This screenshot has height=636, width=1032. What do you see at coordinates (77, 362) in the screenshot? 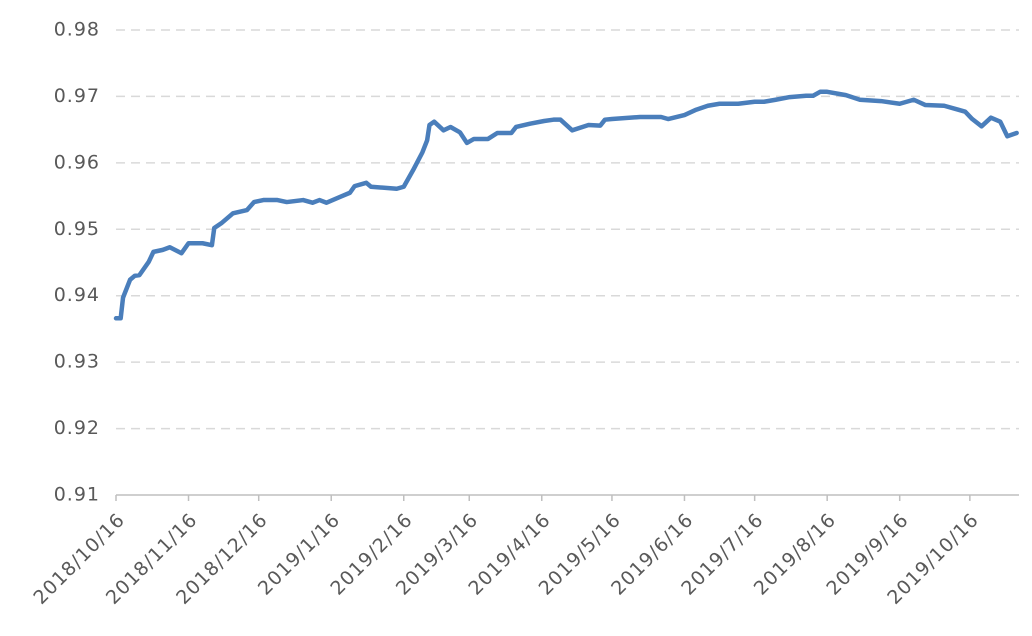
I see `y-tick-label: 0.93` at bounding box center [77, 362].